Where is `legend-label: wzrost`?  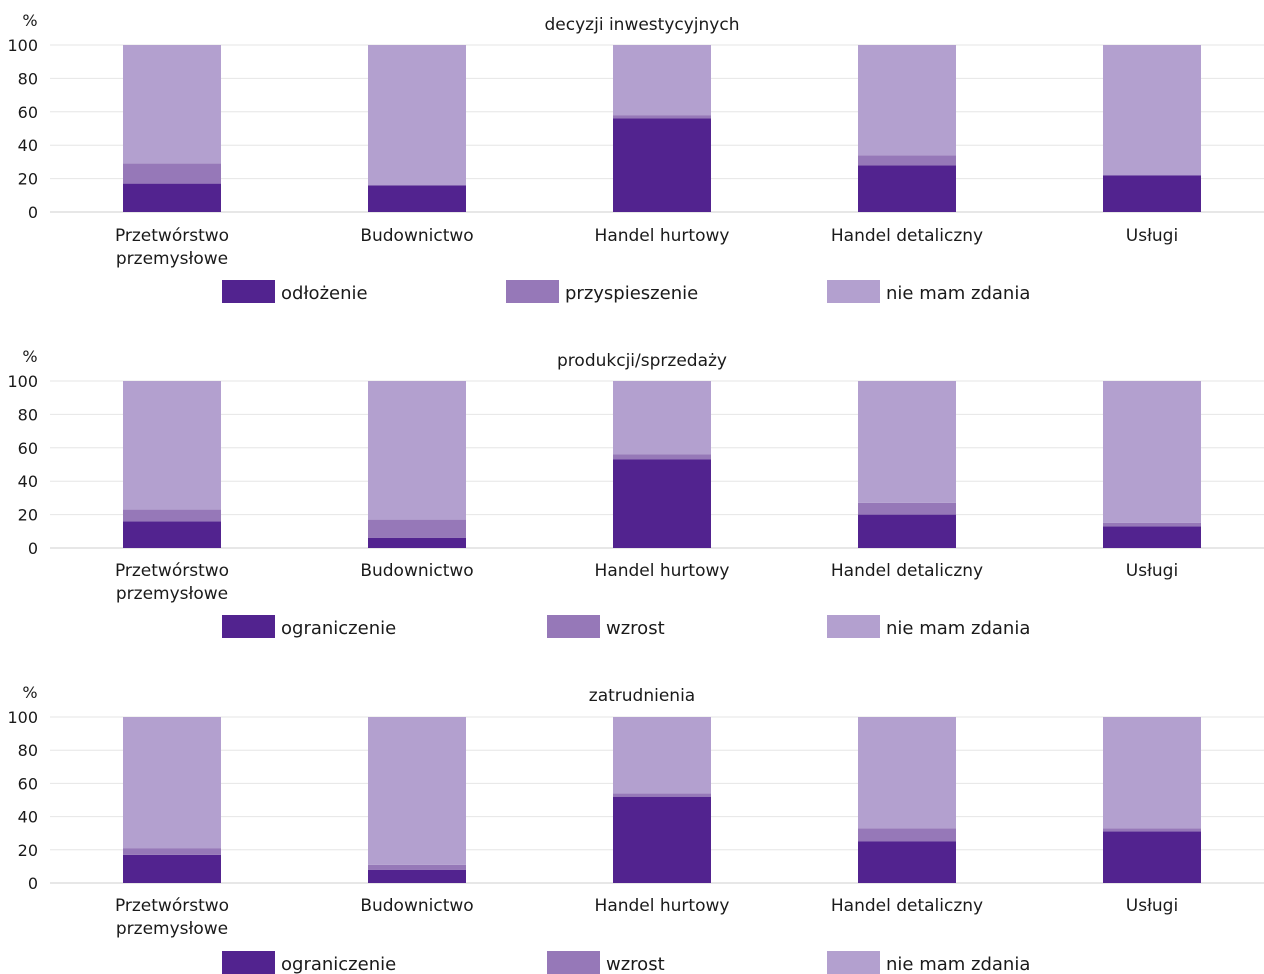
legend-label: wzrost is located at coordinates (635, 628).